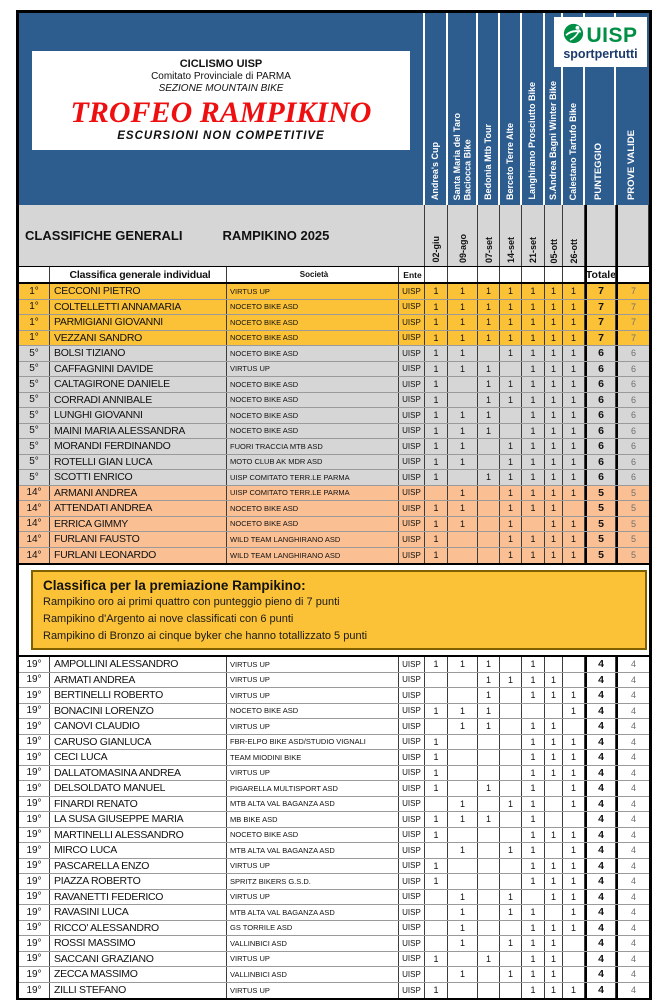 This screenshot has height=1000, width=668. Describe the element at coordinates (138, 306) in the screenshot. I see `rider-name-cell: COLTELLETTI ANNAMARIA` at that location.